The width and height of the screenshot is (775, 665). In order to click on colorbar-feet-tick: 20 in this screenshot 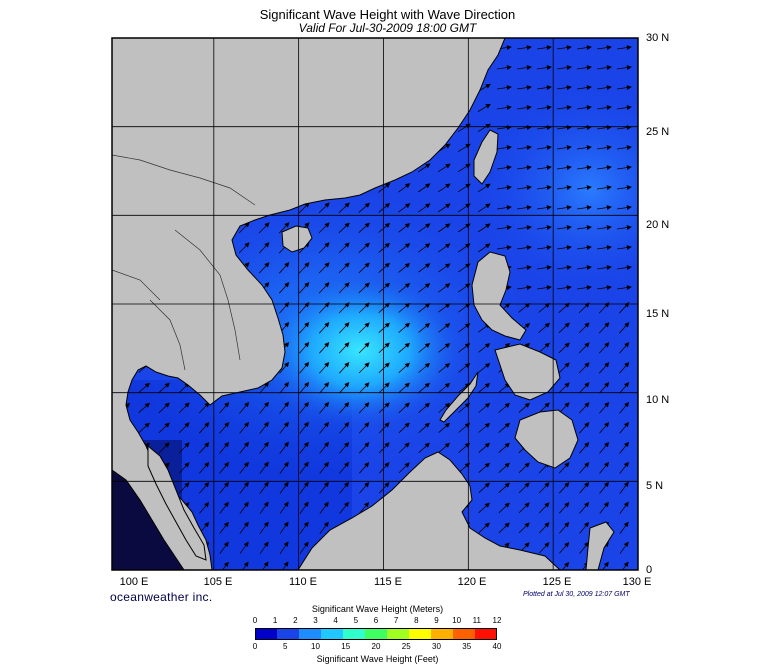, I will do `click(376, 646)`.